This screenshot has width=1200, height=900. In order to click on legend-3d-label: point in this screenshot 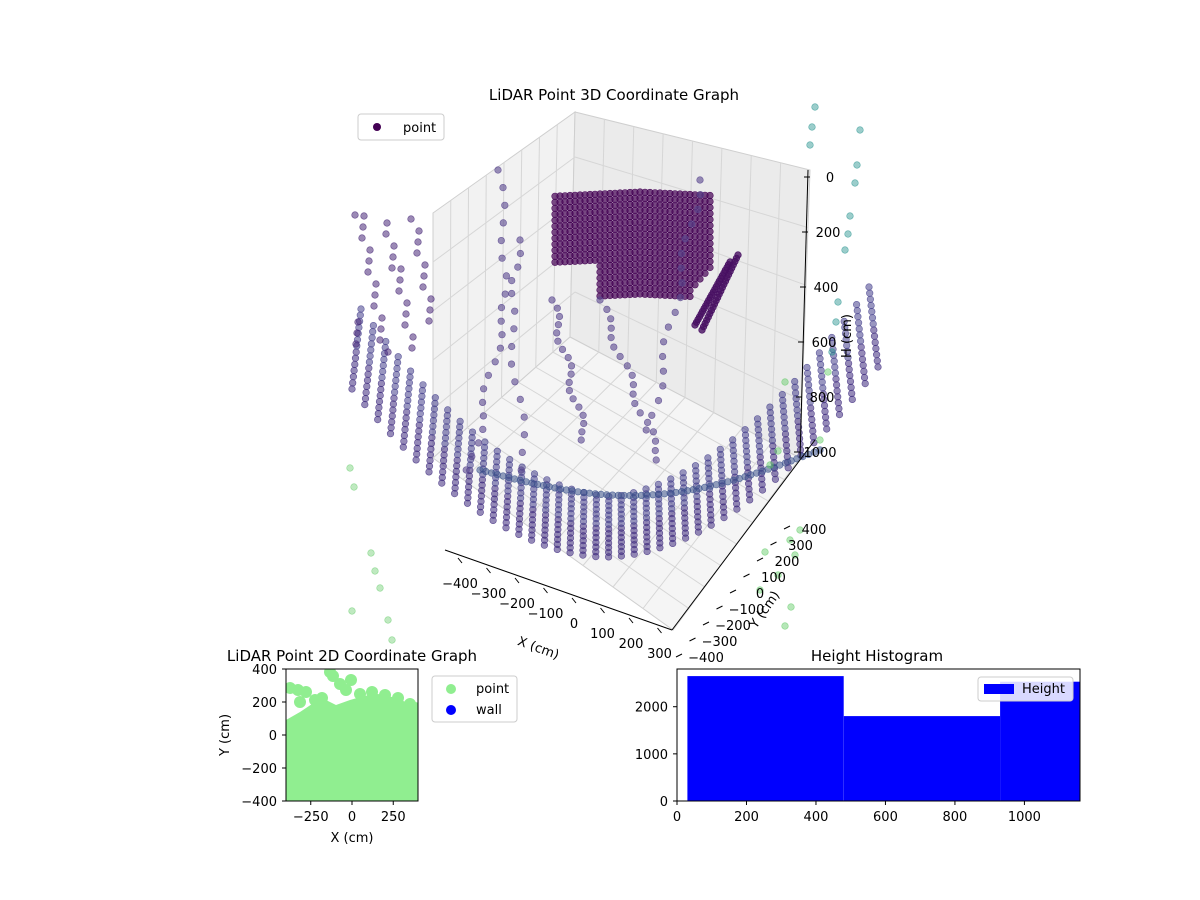, I will do `click(419, 128)`.